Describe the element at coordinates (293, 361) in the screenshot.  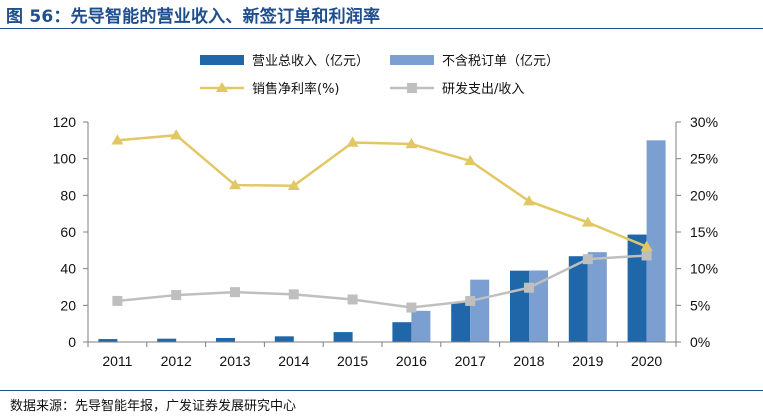
I see `x-tick-label: 2014` at that location.